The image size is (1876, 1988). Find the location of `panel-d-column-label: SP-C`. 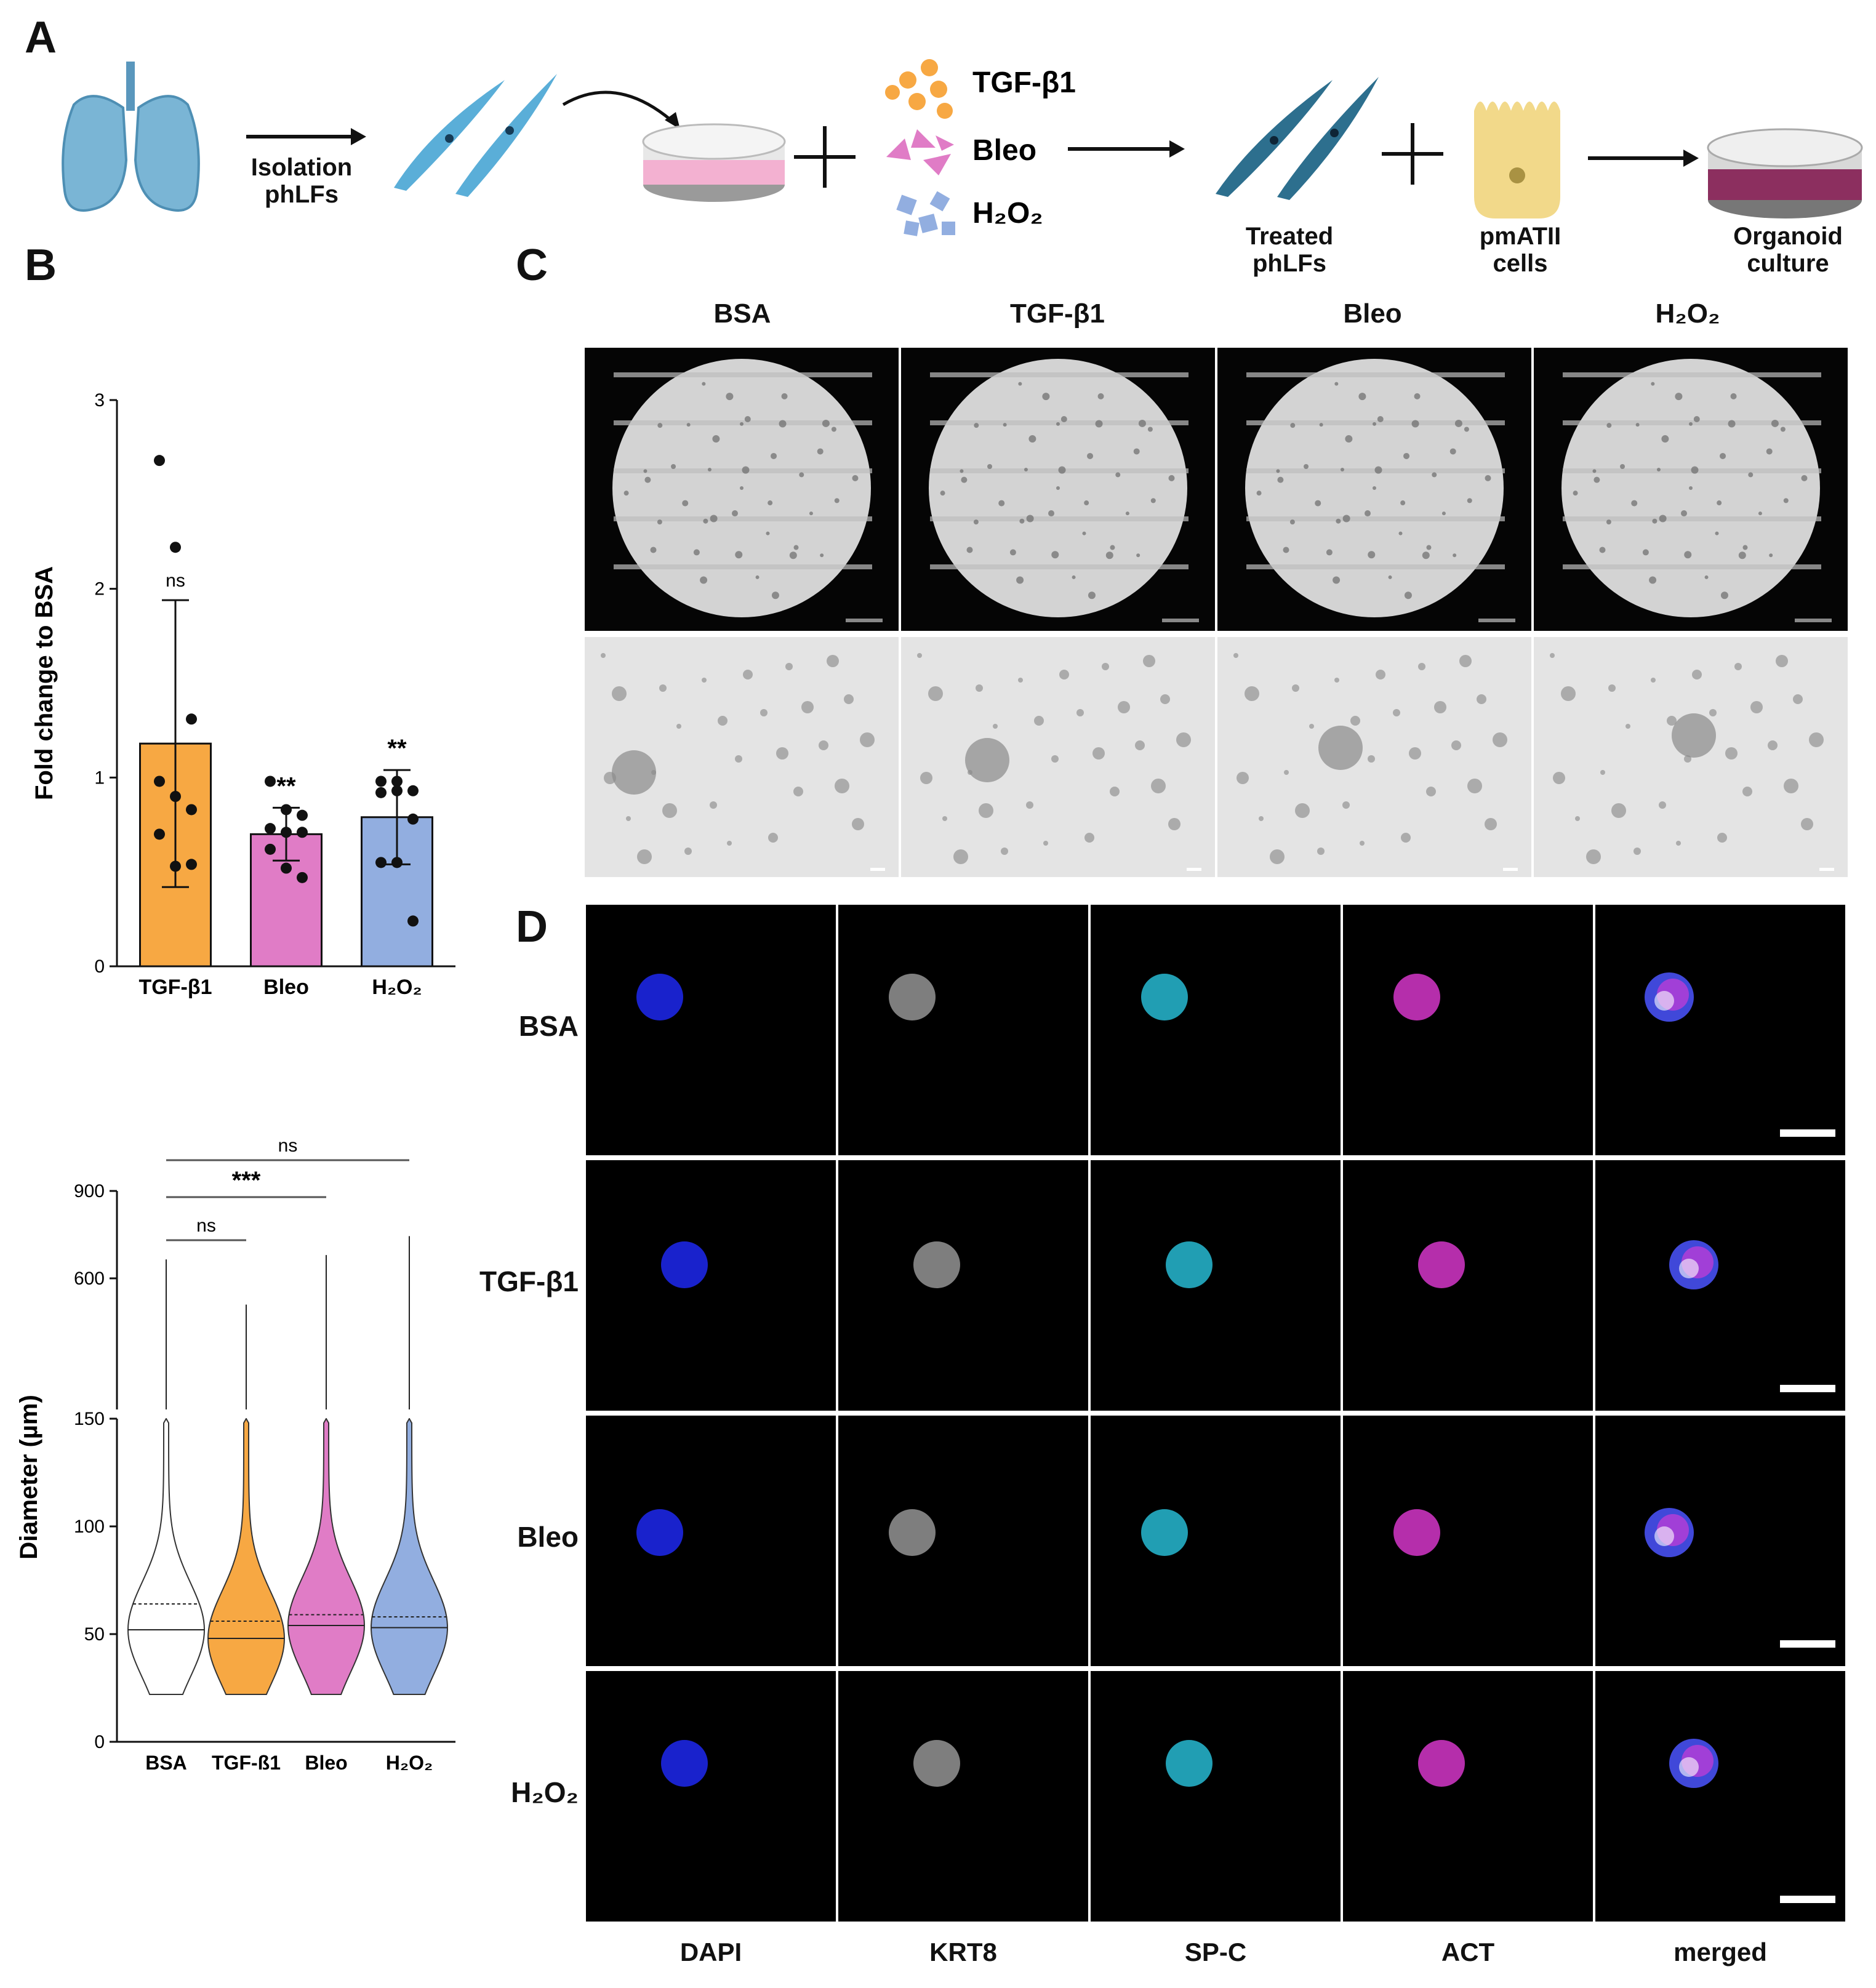

panel-d-column-label: SP-C is located at coordinates (1216, 1952).